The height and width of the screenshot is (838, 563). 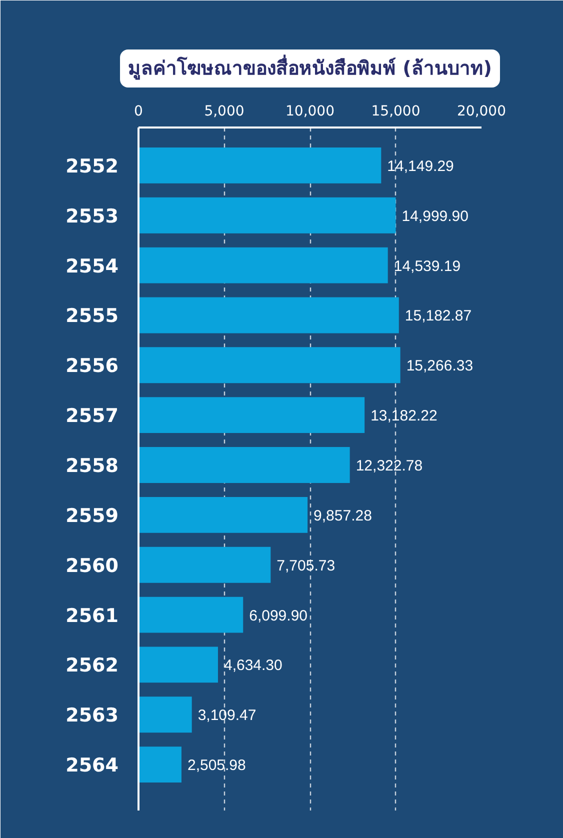 I want to click on data-label: 12,322.78, so click(x=389, y=466).